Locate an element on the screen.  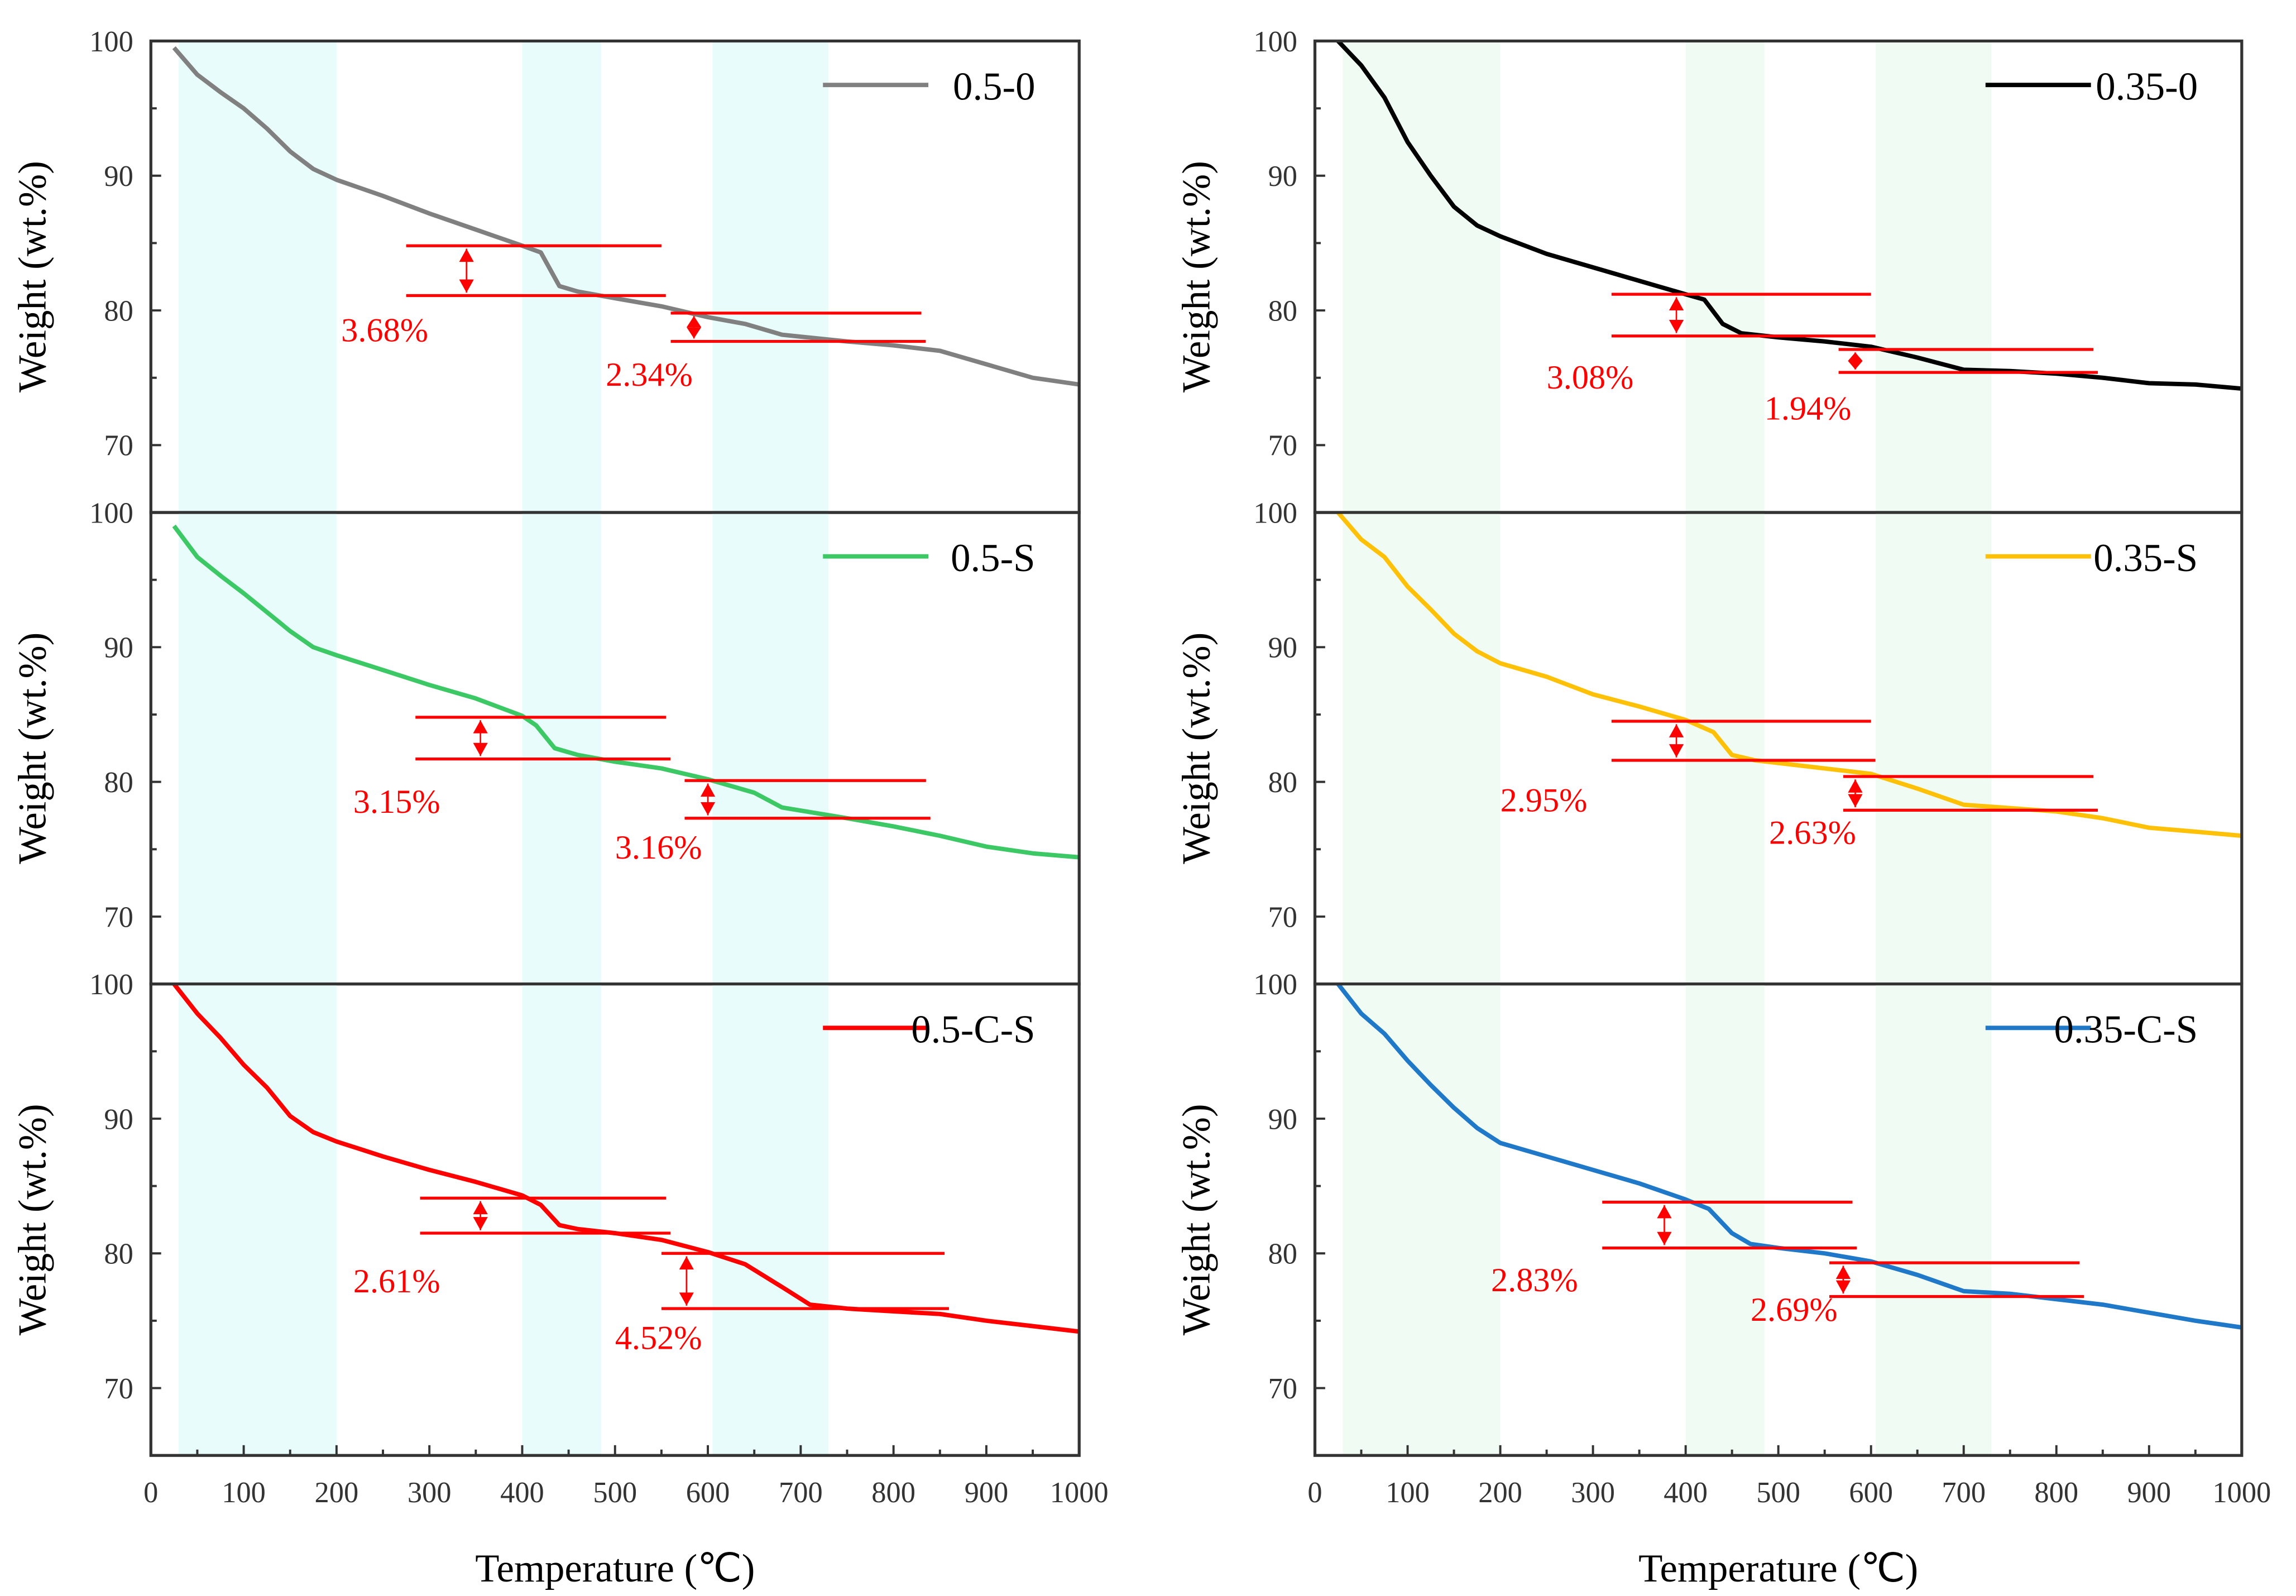
mass-loss-annotation: 2.83% is located at coordinates (1674, 1249).